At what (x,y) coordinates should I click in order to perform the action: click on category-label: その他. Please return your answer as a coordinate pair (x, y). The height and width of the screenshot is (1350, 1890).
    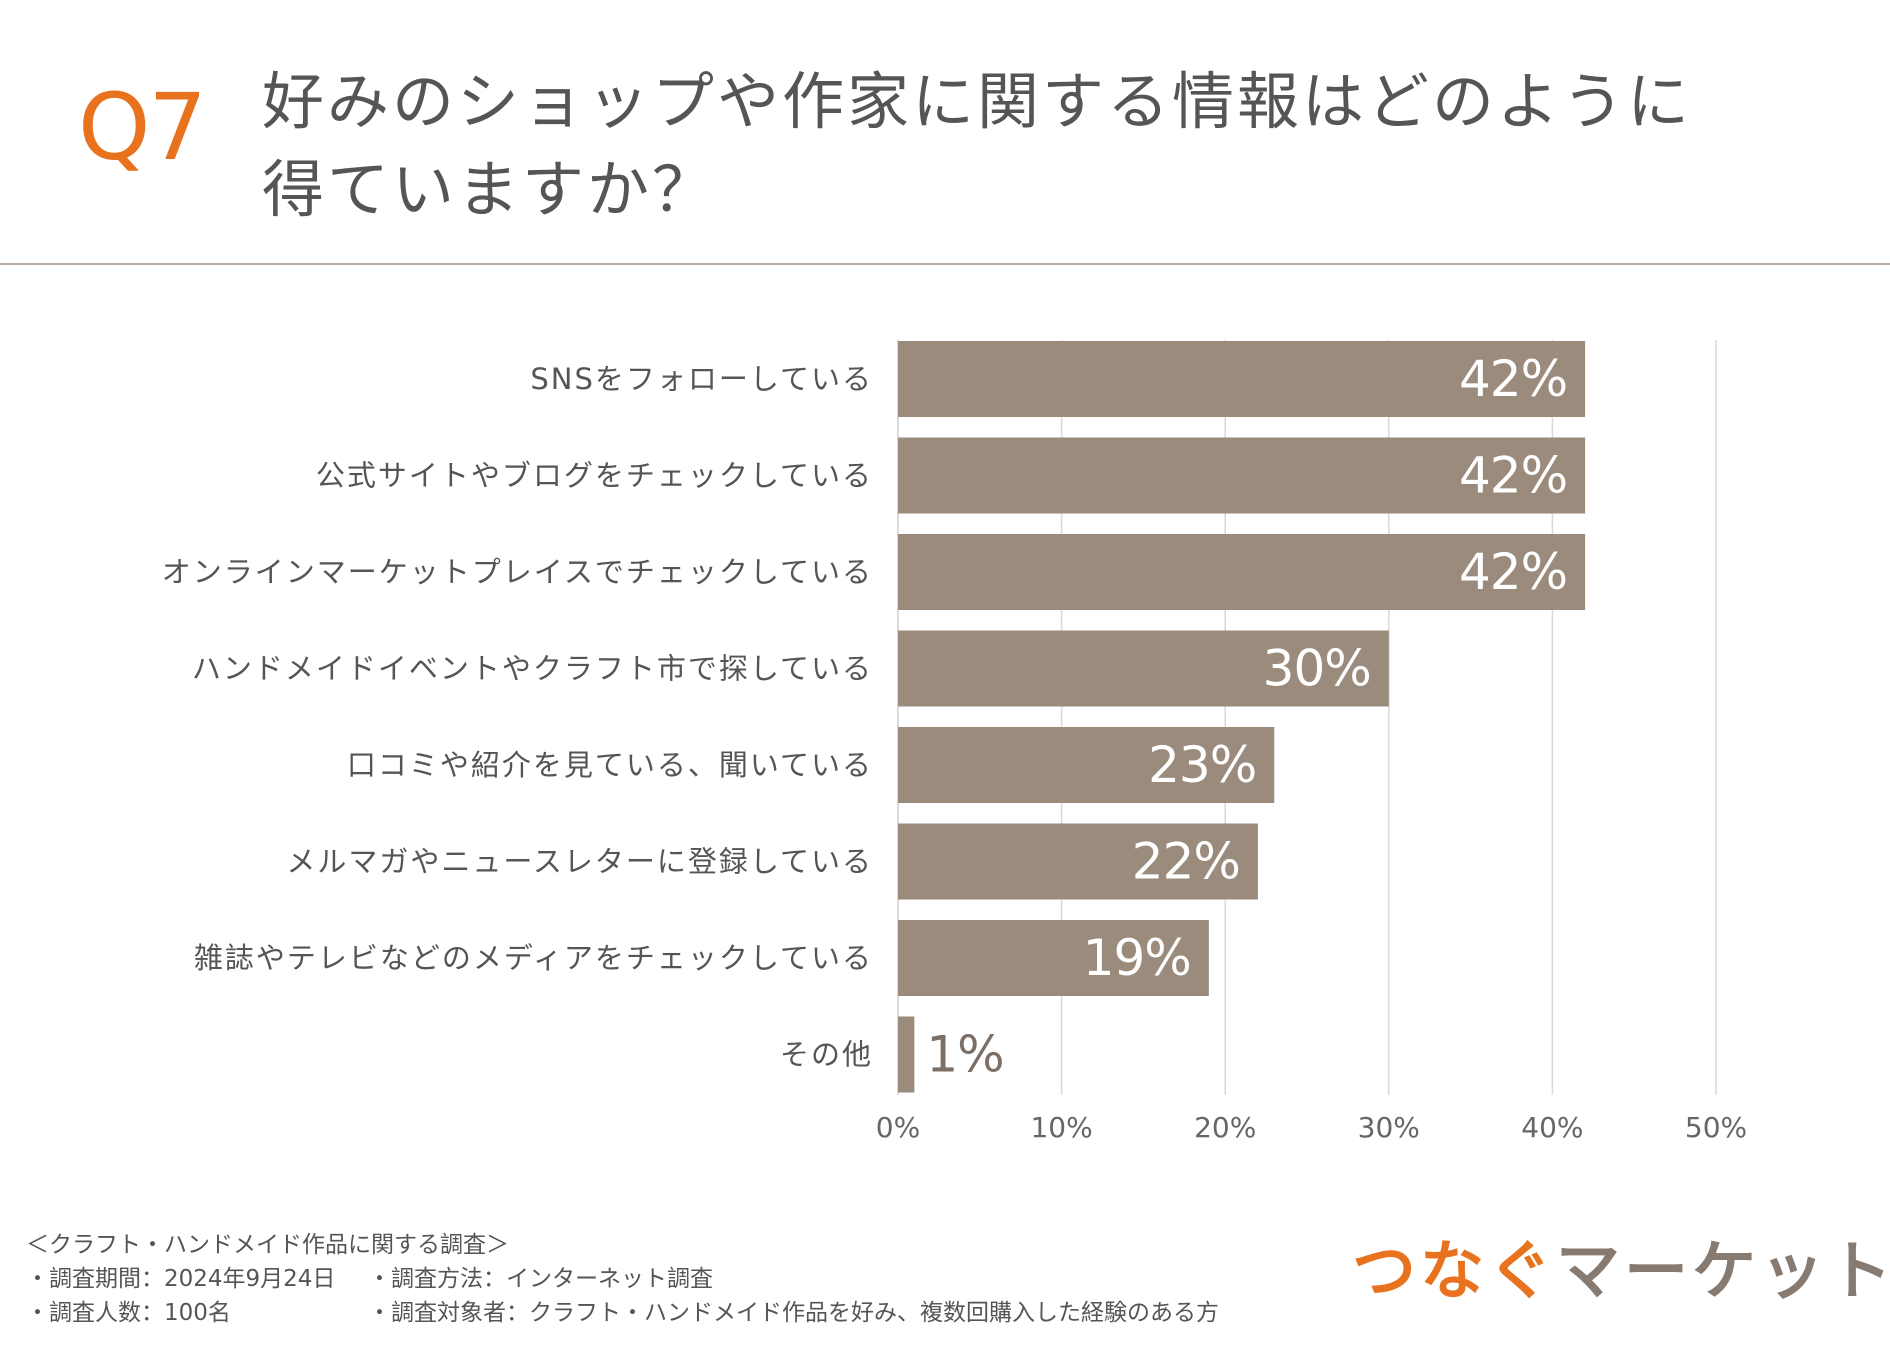
    Looking at the image, I should click on (826, 1055).